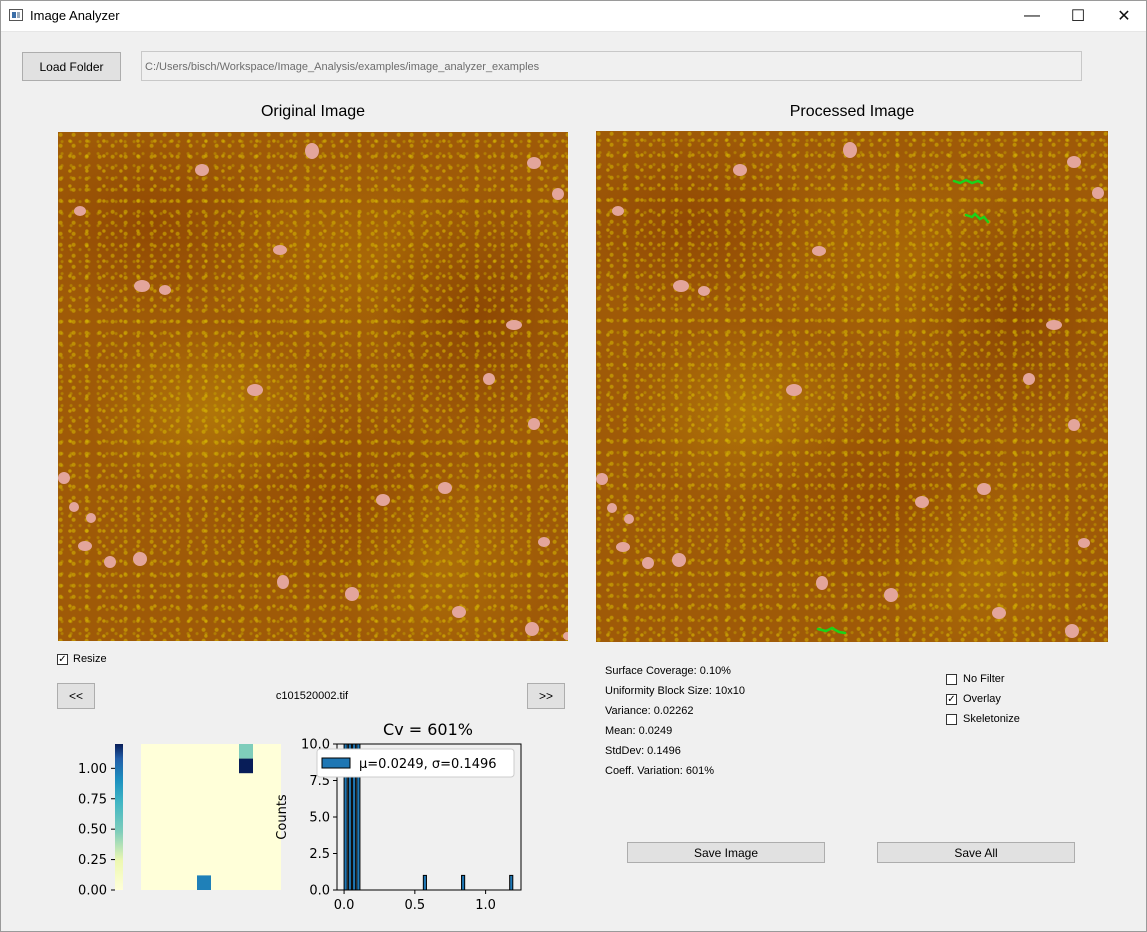 This screenshot has width=1147, height=932. I want to click on save-all-button: Save All, so click(976, 852).